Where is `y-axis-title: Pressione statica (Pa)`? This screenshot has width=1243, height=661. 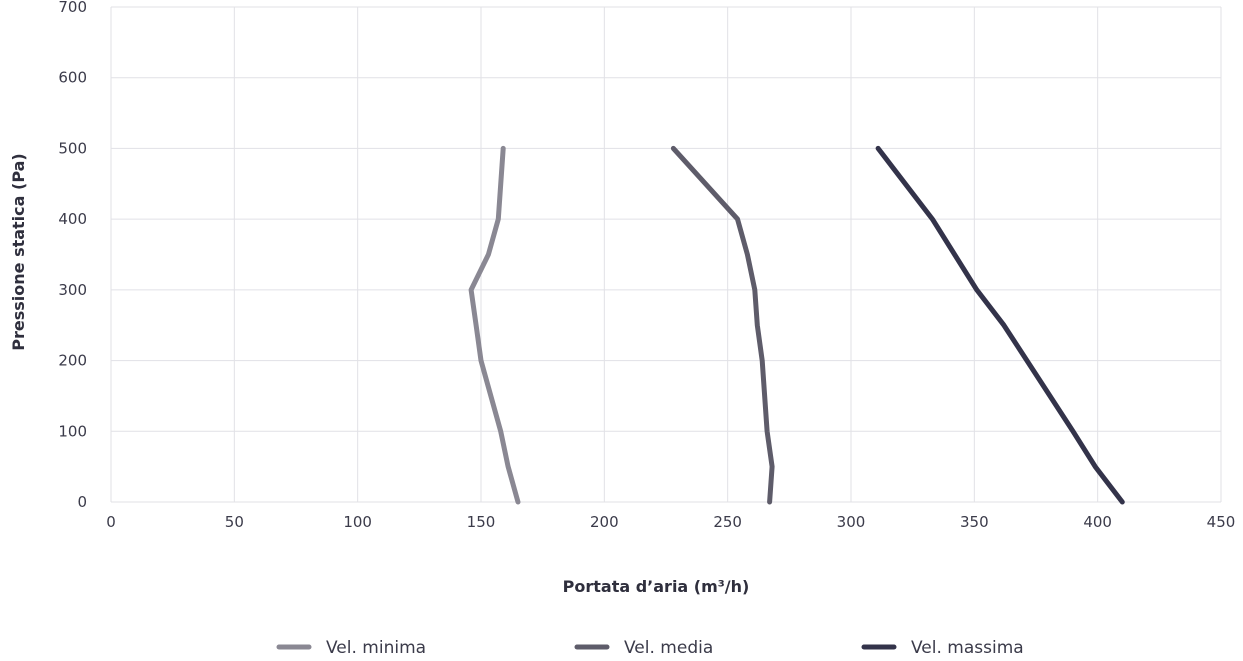
y-axis-title: Pressione statica (Pa) is located at coordinates (18, 251).